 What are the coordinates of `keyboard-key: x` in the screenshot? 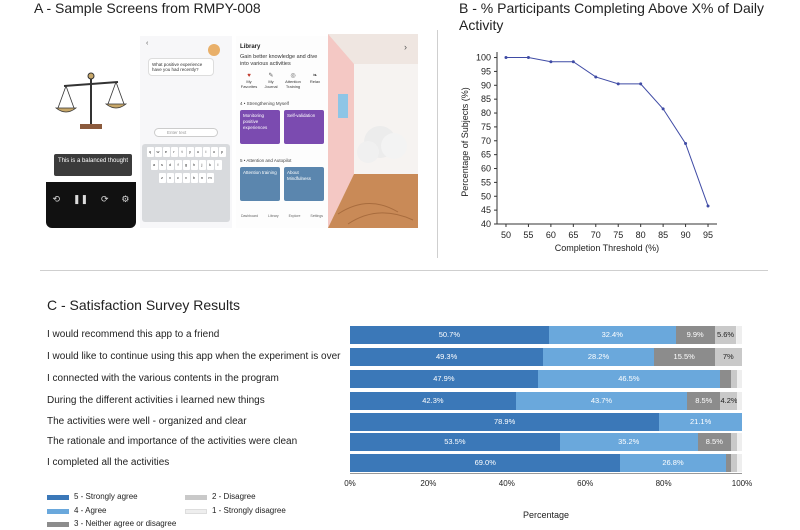 It's located at (170, 178).